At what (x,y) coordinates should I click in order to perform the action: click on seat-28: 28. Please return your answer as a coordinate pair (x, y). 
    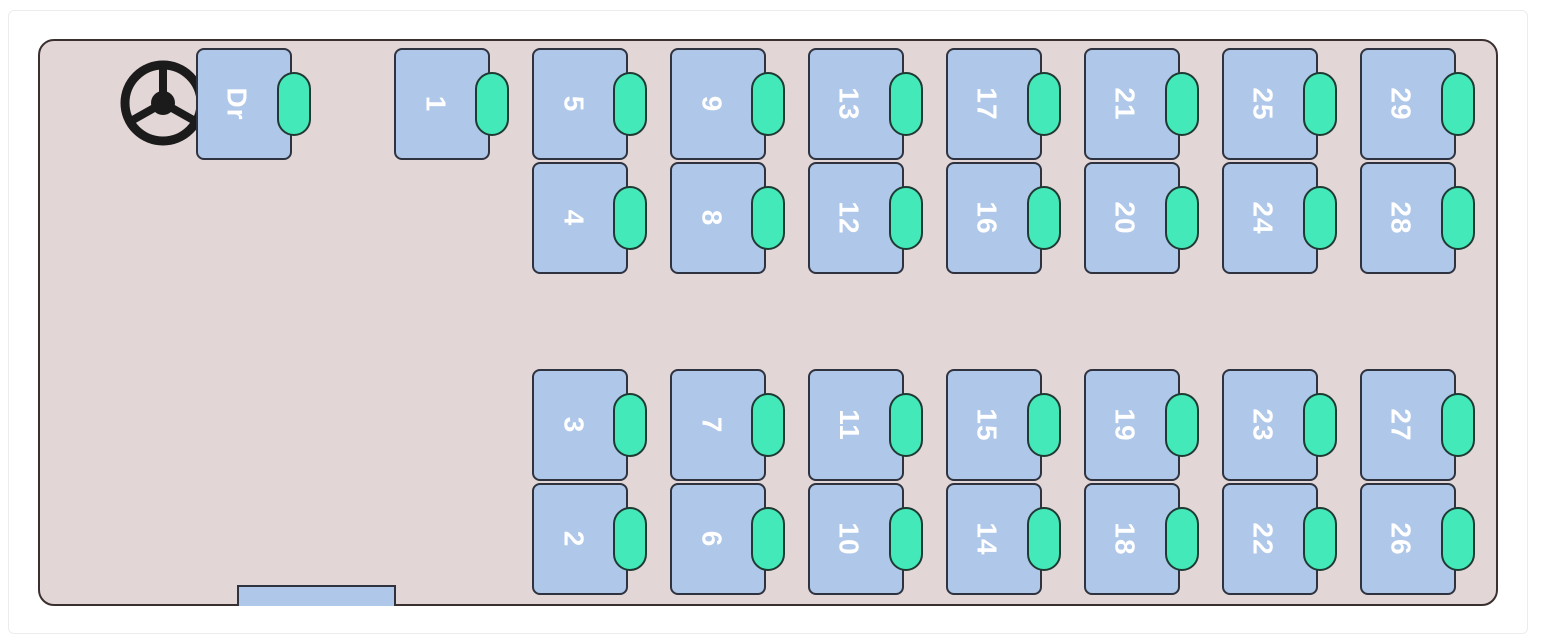
    Looking at the image, I should click on (1417, 218).